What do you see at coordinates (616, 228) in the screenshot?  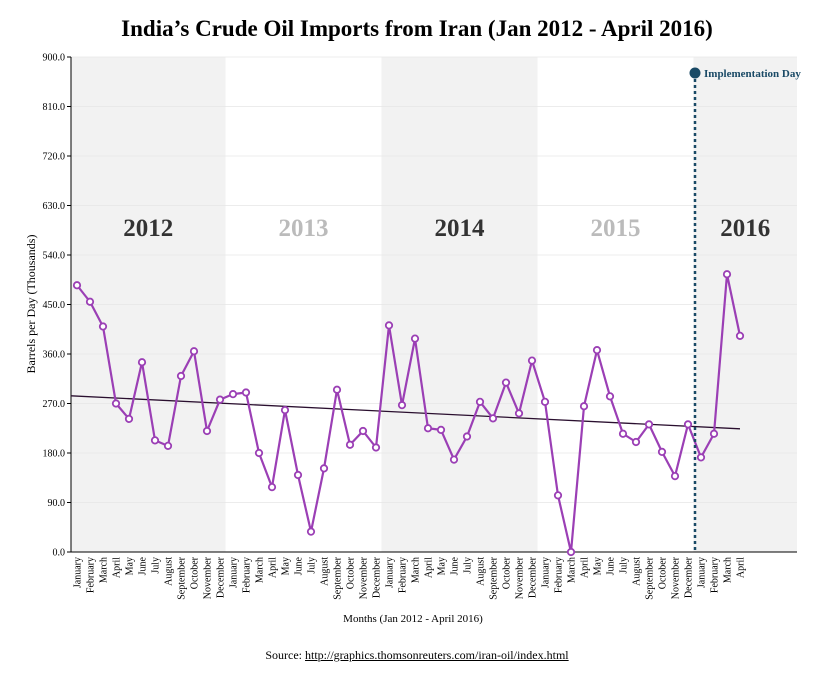 I see `year-label: 2015` at bounding box center [616, 228].